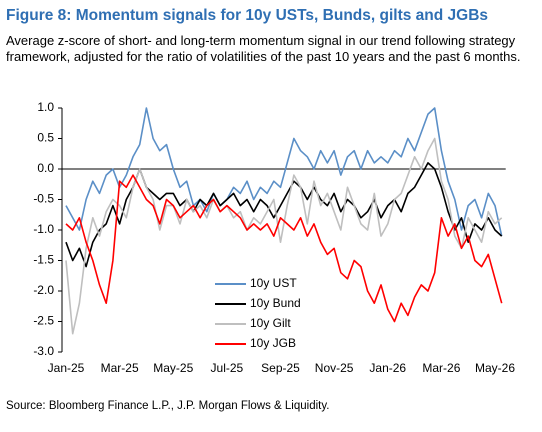 The width and height of the screenshot is (542, 432). What do you see at coordinates (43, 321) in the screenshot?
I see `y-tick-label: -2.5` at bounding box center [43, 321].